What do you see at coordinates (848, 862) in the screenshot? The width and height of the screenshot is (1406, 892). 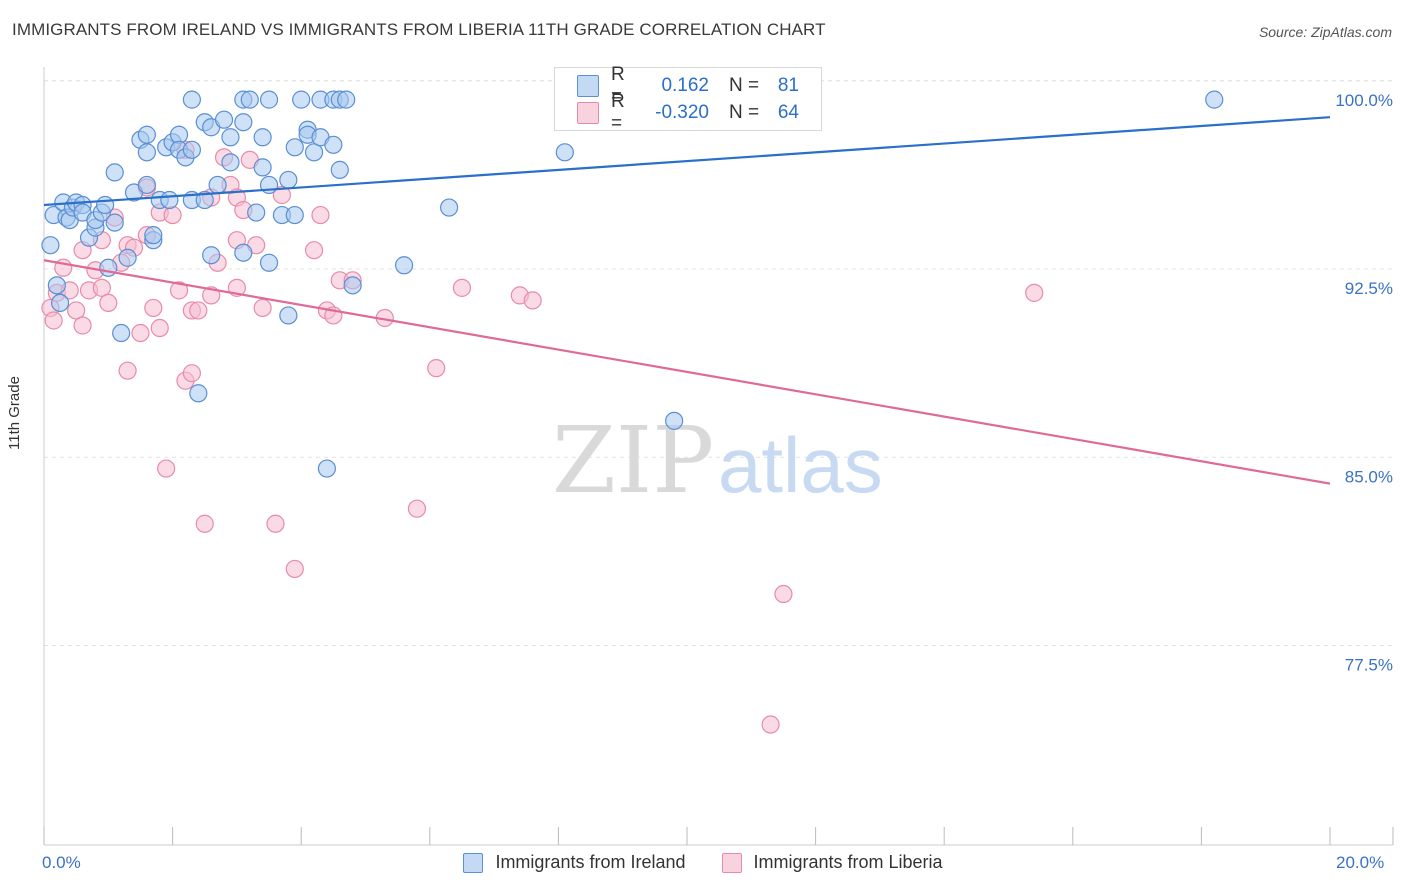 I see `legend-label-liberia: Immigrants from Liberia` at bounding box center [848, 862].